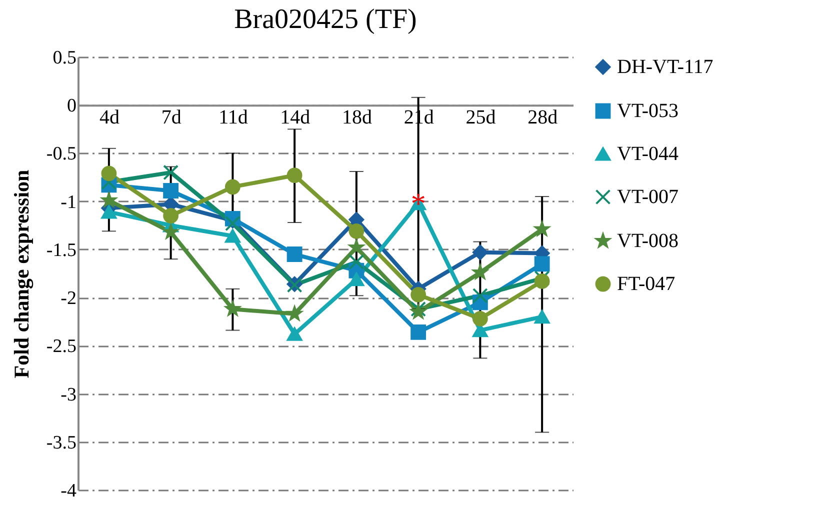  I want to click on y-tick-label: -0.5, so click(61, 154).